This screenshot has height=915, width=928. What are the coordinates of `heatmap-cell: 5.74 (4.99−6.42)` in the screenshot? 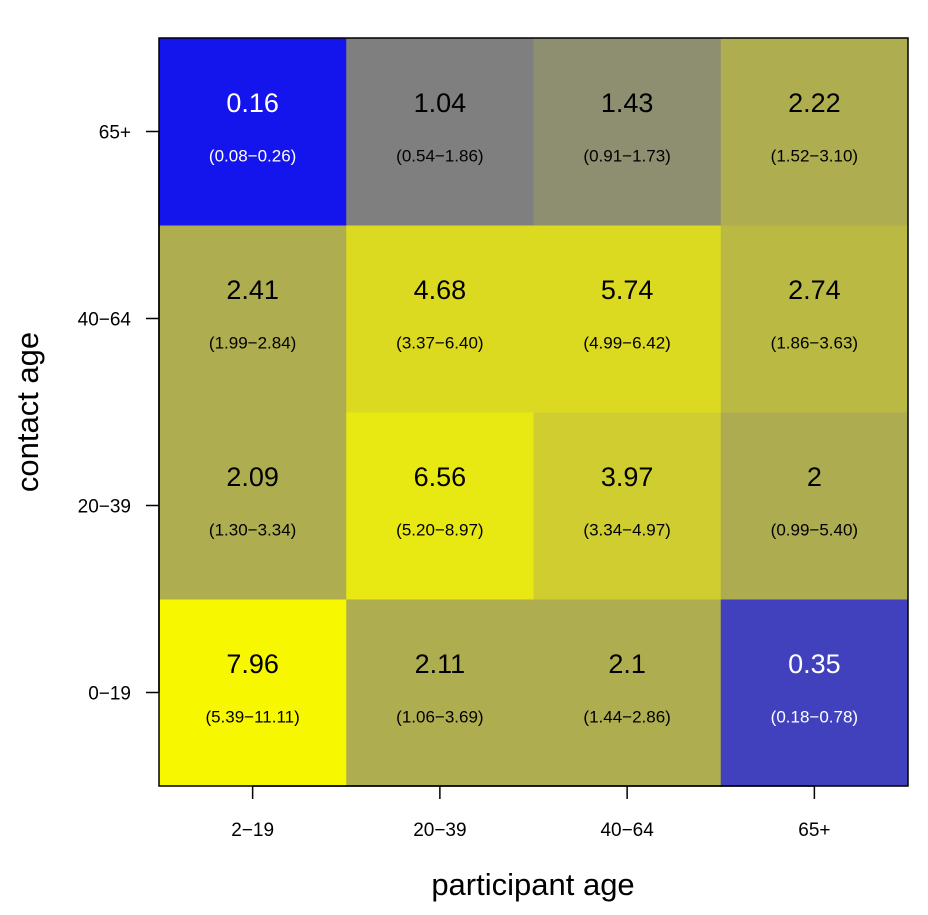 It's located at (627, 319).